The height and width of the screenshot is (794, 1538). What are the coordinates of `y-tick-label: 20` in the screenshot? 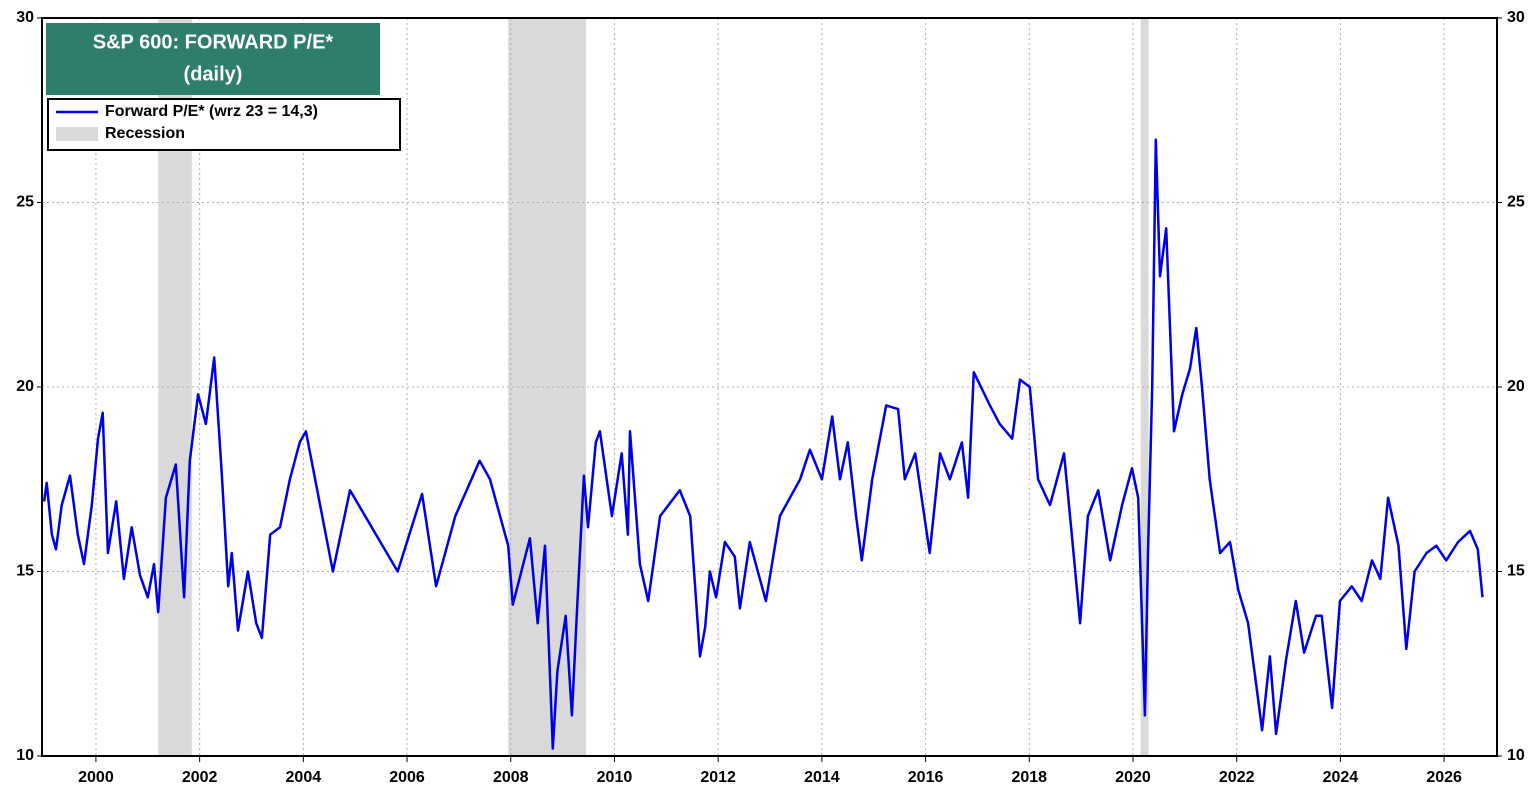 It's located at (25, 386).